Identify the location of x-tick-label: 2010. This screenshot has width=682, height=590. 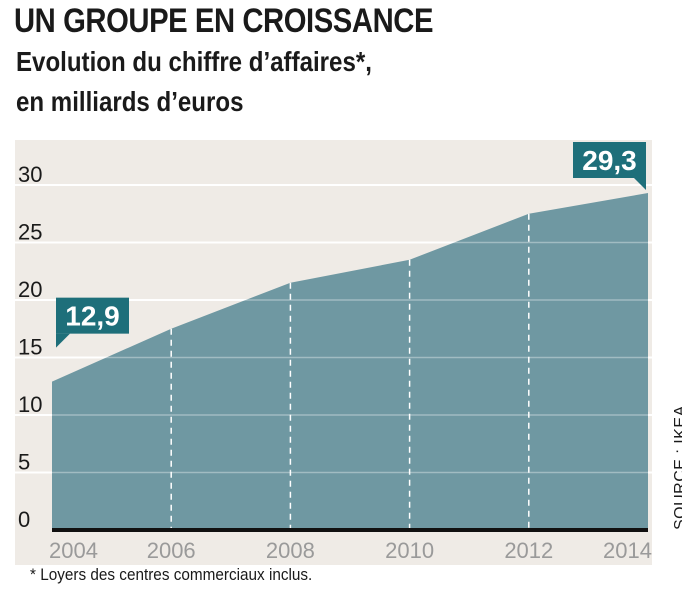
(409, 550).